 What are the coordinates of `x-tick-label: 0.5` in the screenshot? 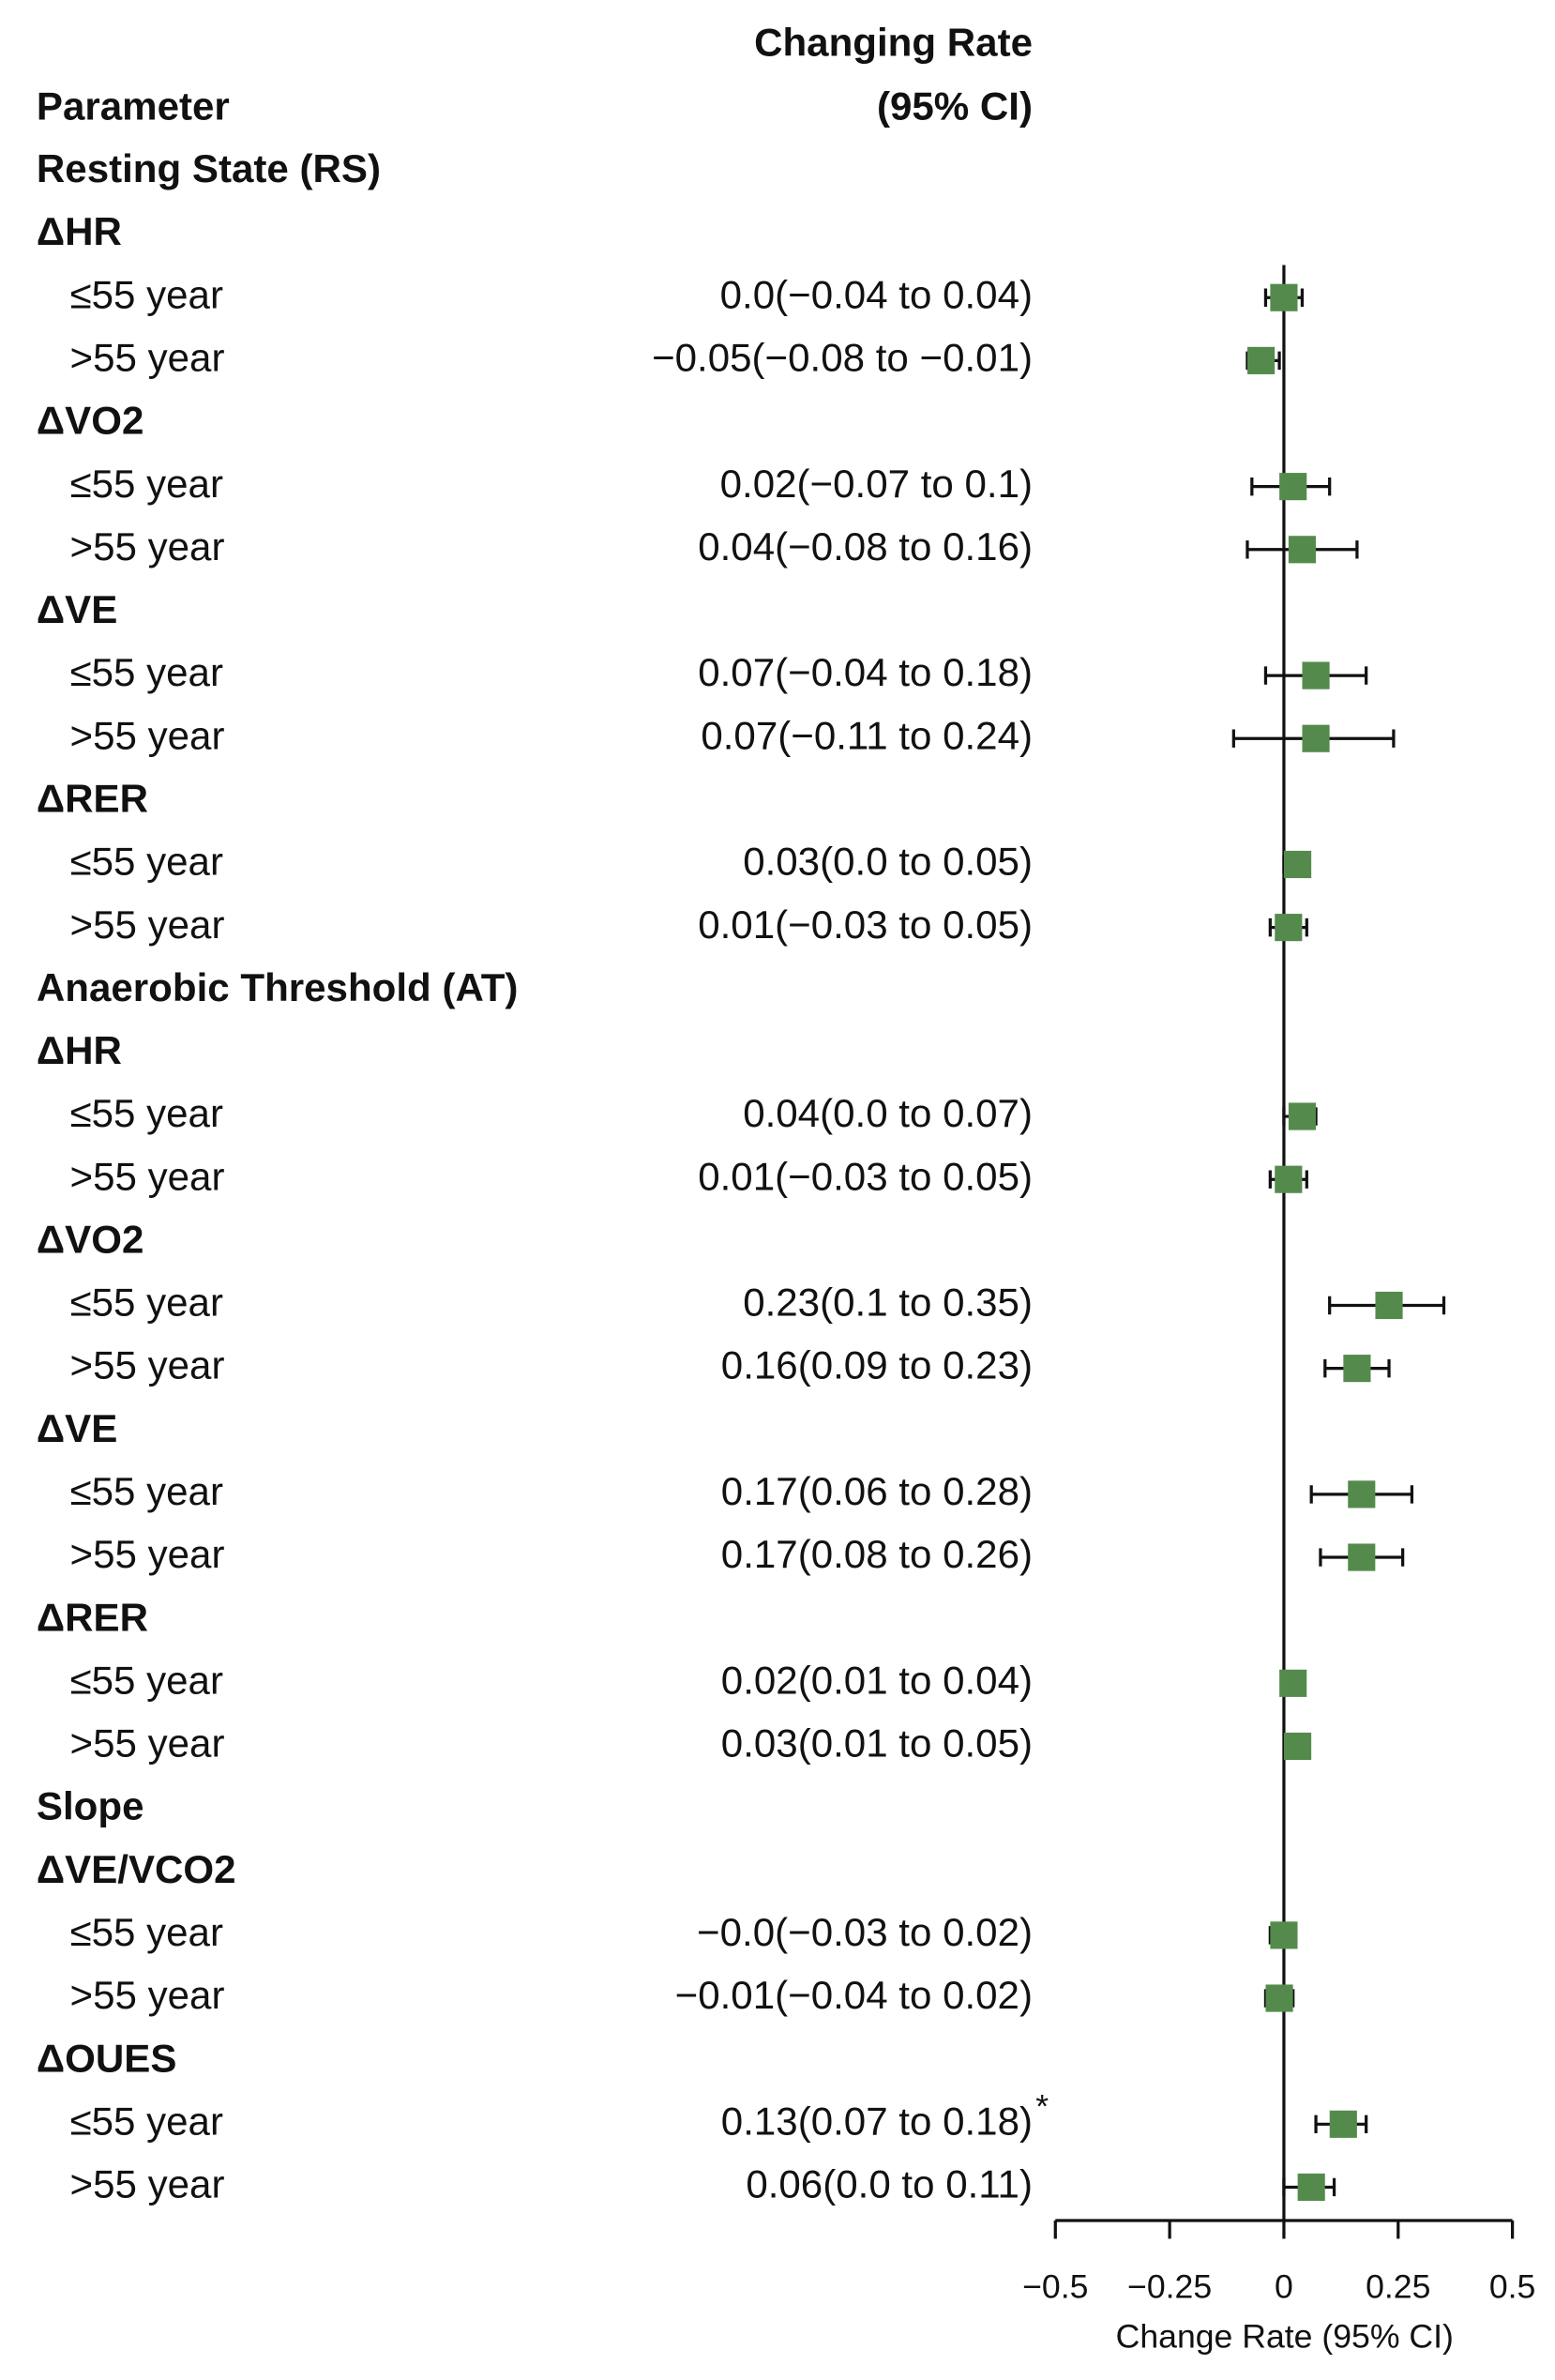 It's located at (1512, 2286).